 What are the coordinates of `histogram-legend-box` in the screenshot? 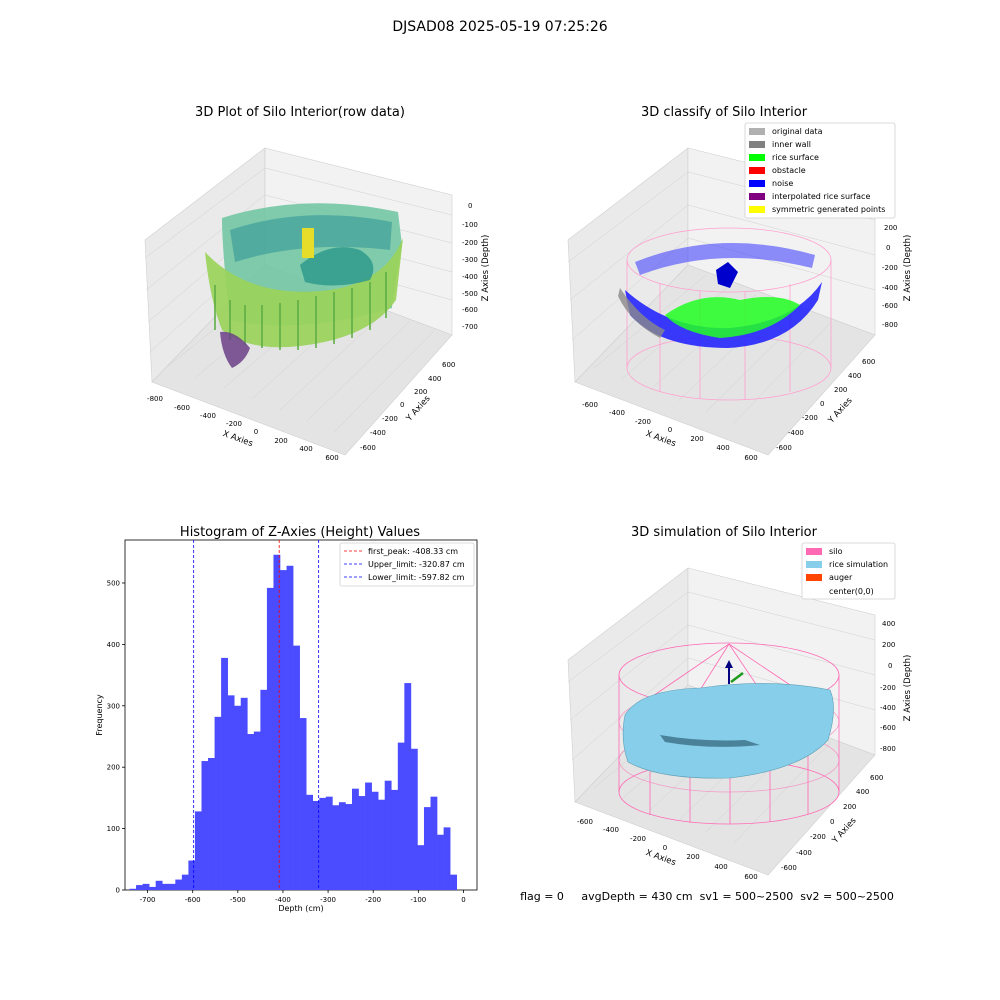 It's located at (407, 564).